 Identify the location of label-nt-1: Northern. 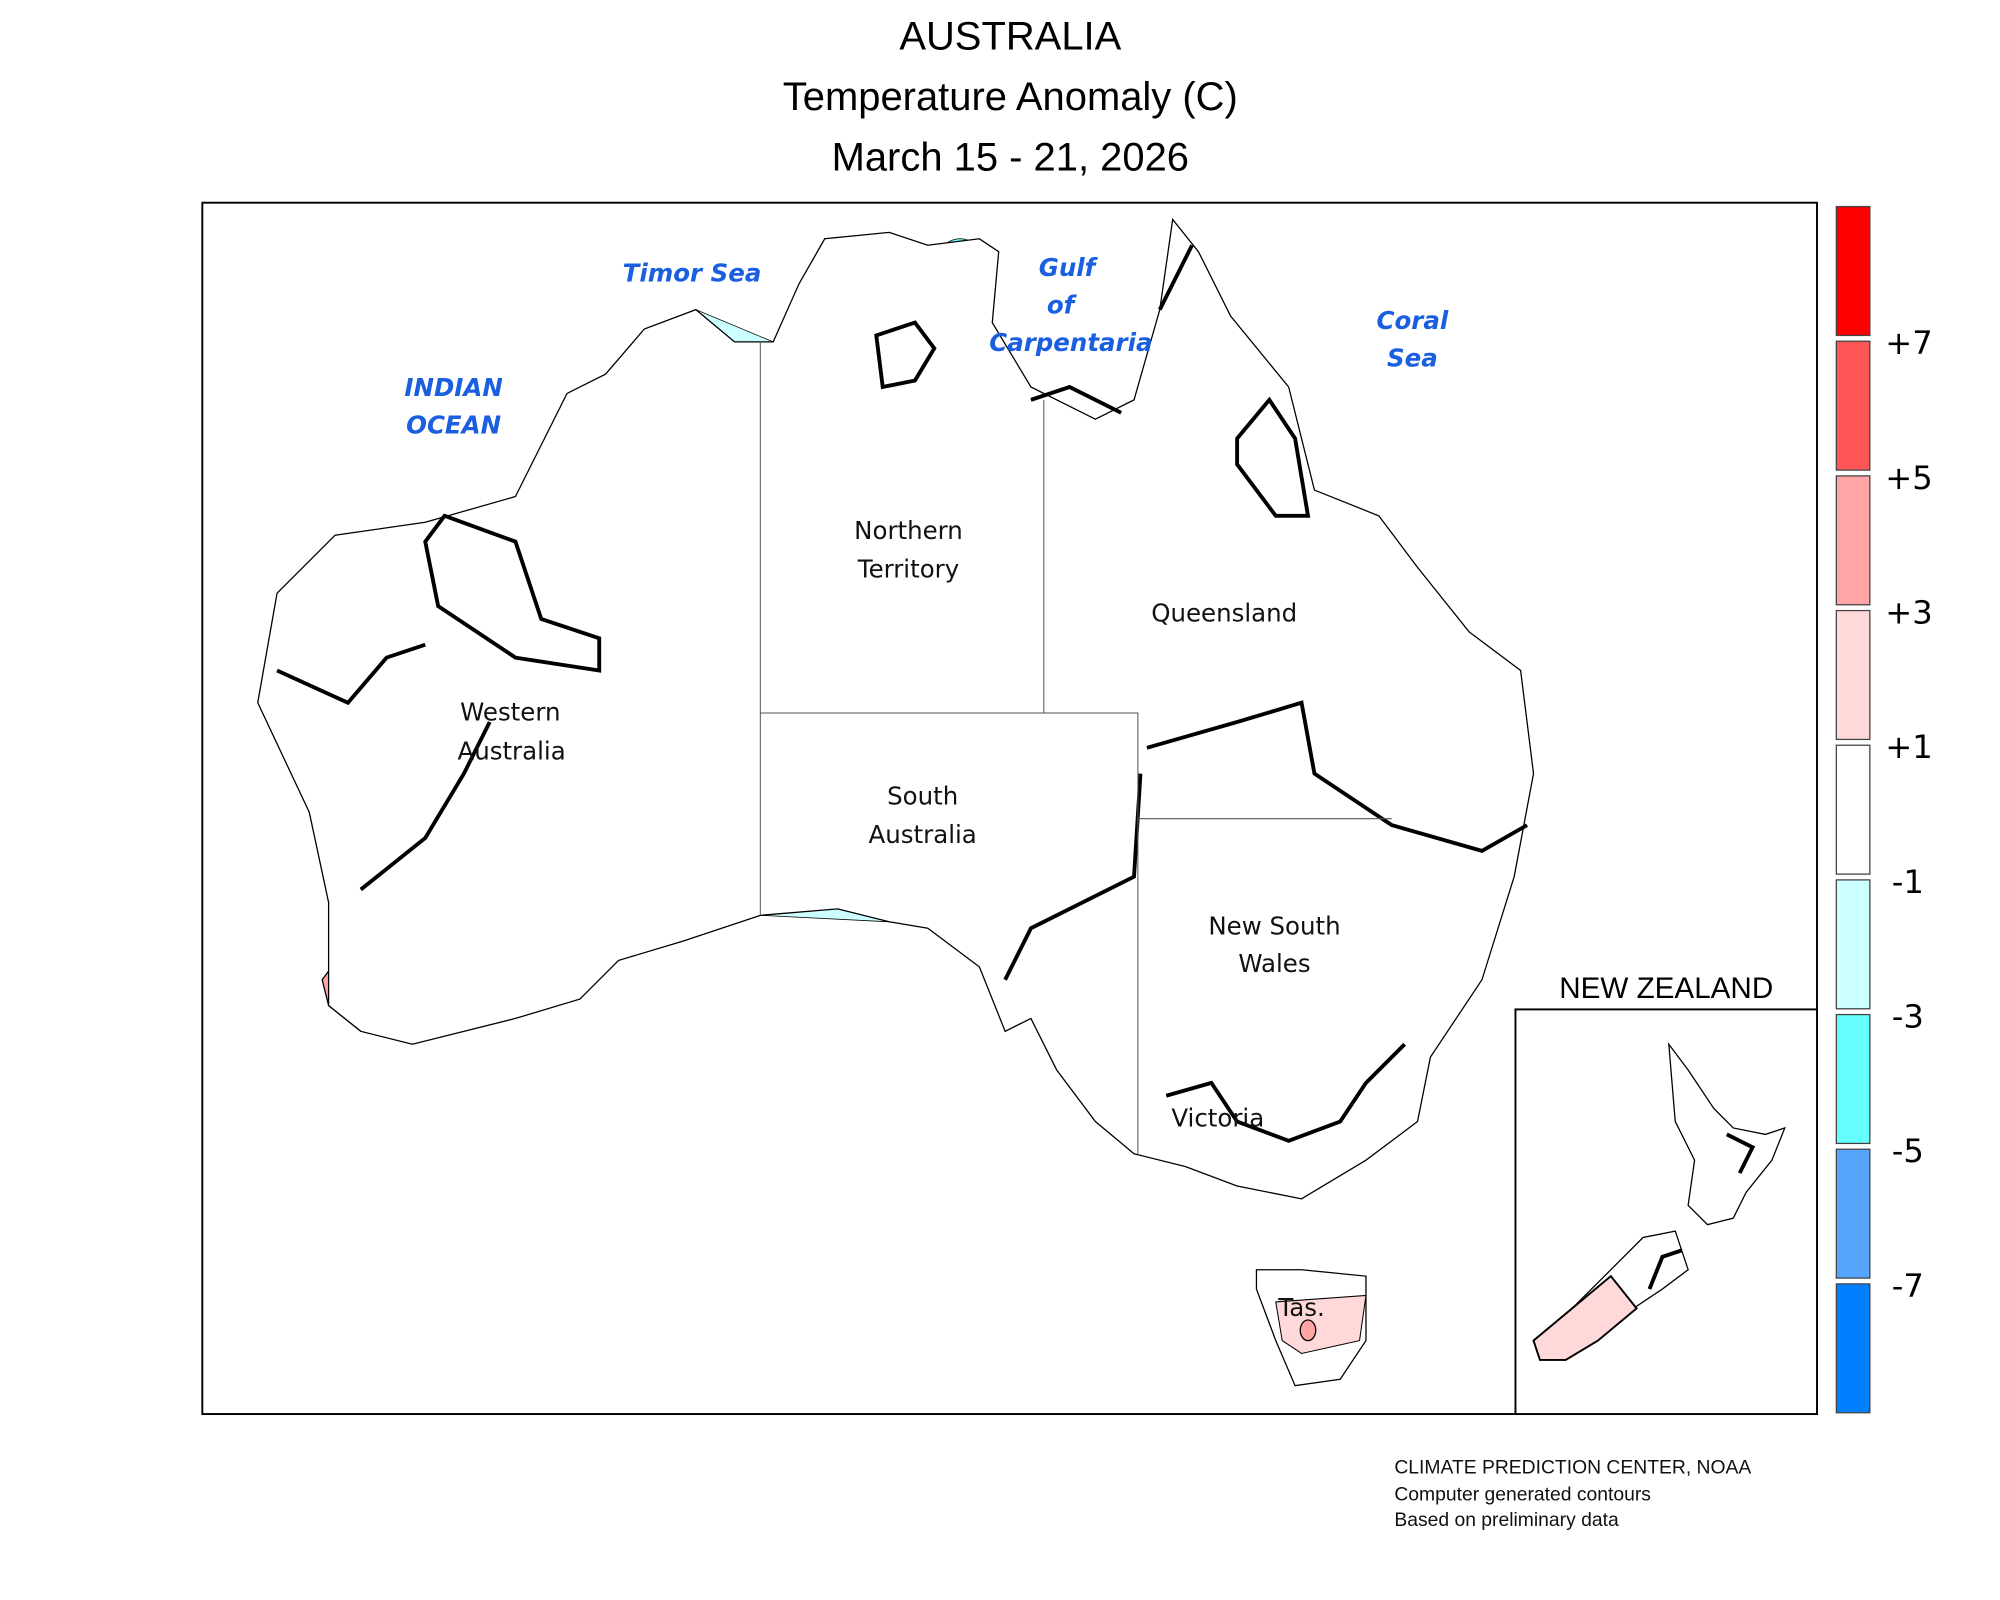
(908, 530).